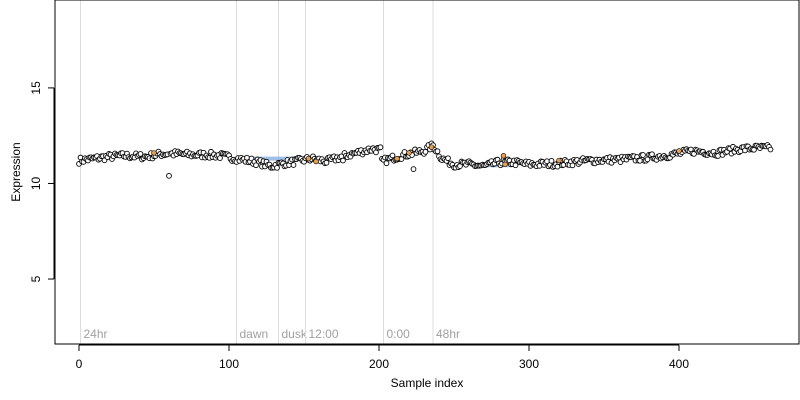  I want to click on y-tick-label-2: 15, so click(36, 88).